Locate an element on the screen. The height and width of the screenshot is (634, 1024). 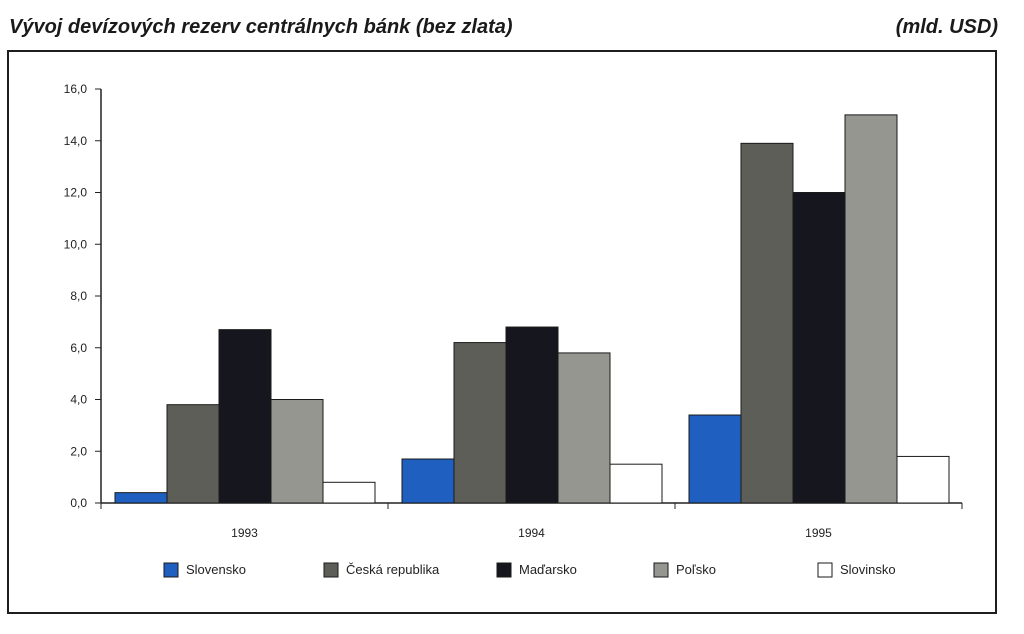
bar-poľsko-1995 is located at coordinates (871, 309).